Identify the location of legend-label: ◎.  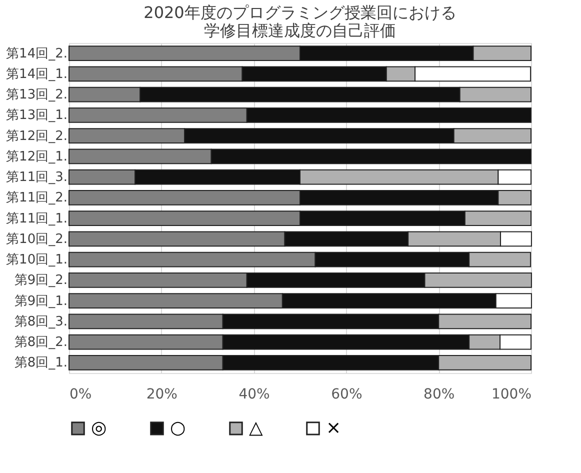
(99, 427).